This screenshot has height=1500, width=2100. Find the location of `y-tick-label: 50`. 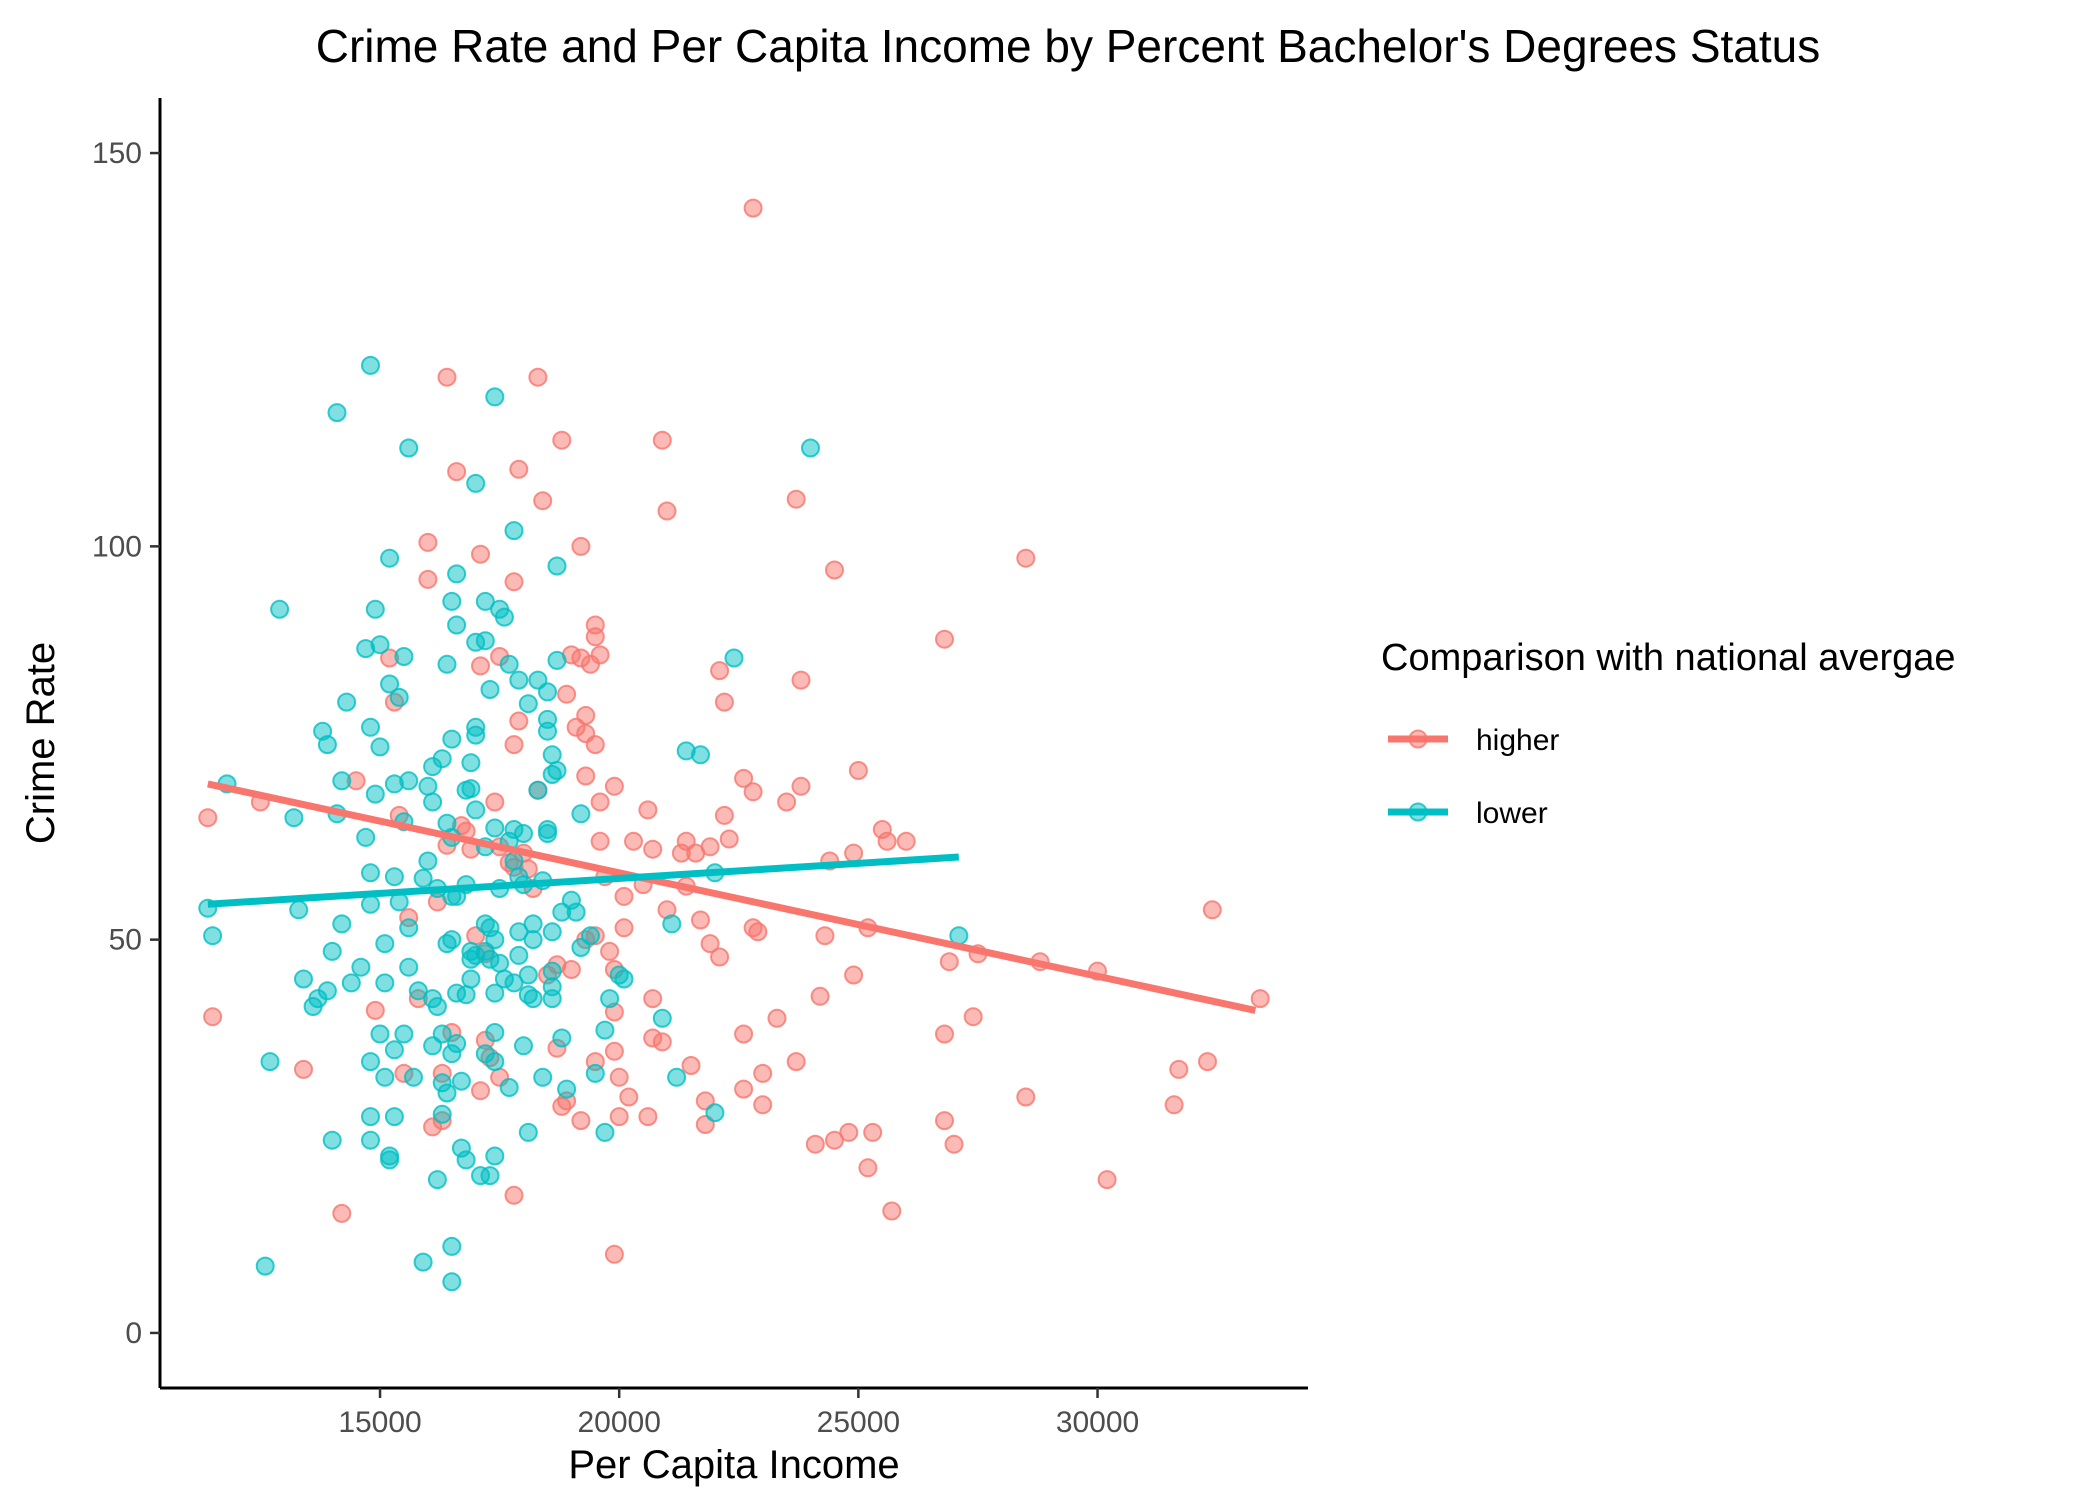

y-tick-label: 50 is located at coordinates (125, 940).